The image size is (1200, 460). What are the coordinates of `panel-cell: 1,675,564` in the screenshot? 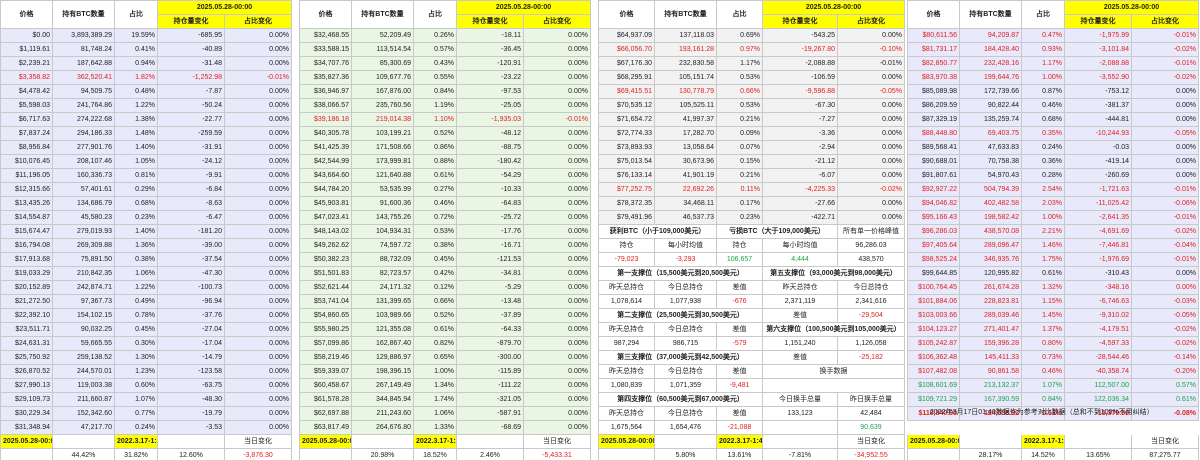 It's located at (626, 427).